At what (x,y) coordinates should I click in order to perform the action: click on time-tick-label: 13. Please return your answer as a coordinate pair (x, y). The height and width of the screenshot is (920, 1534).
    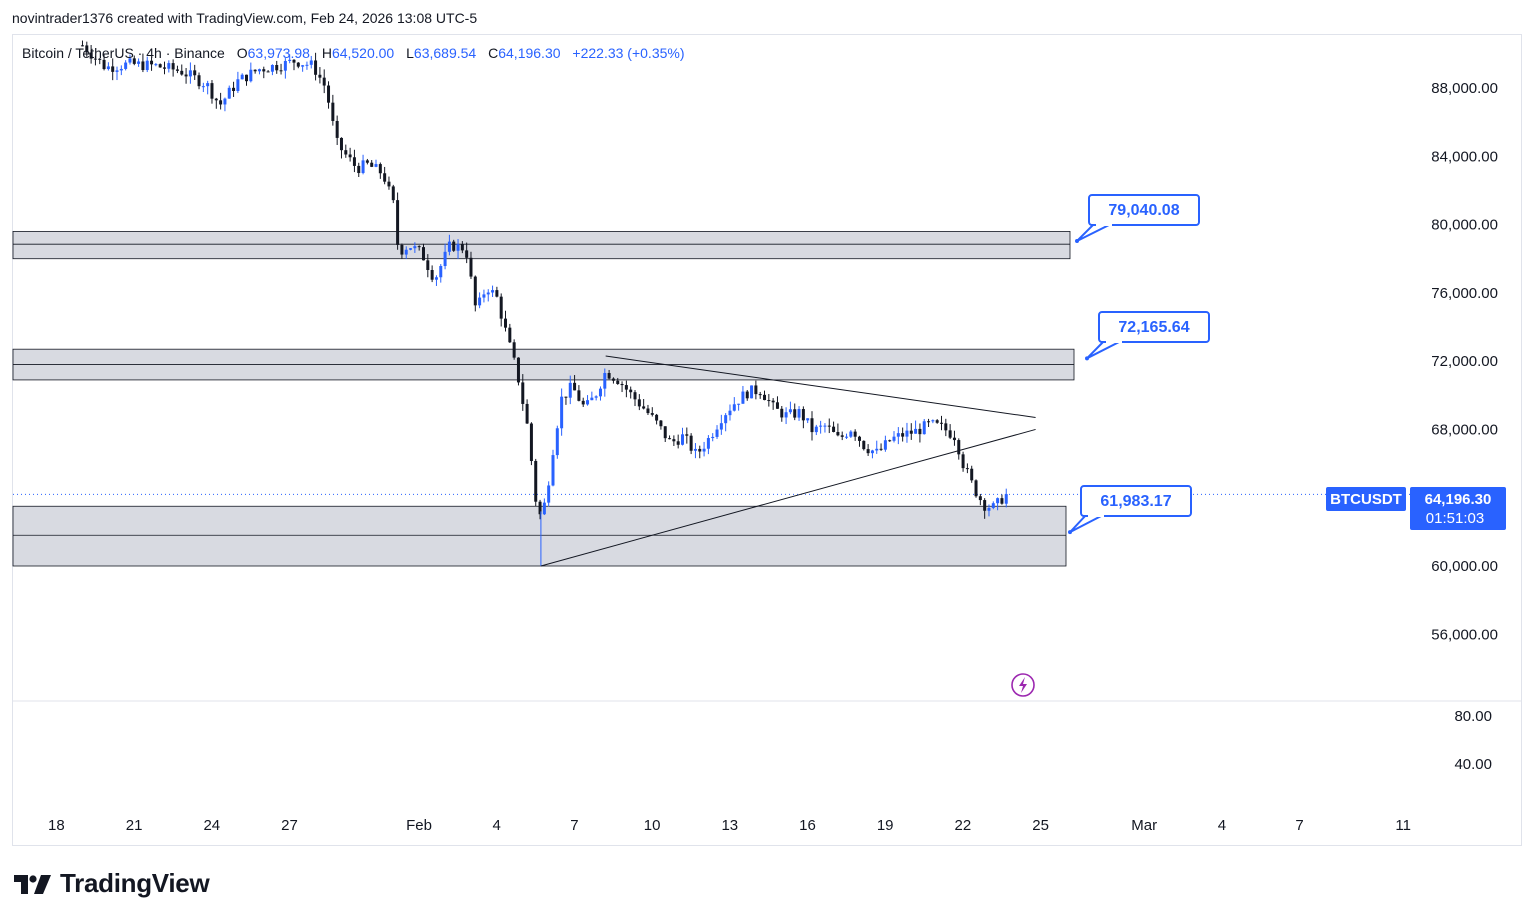
    Looking at the image, I should click on (729, 825).